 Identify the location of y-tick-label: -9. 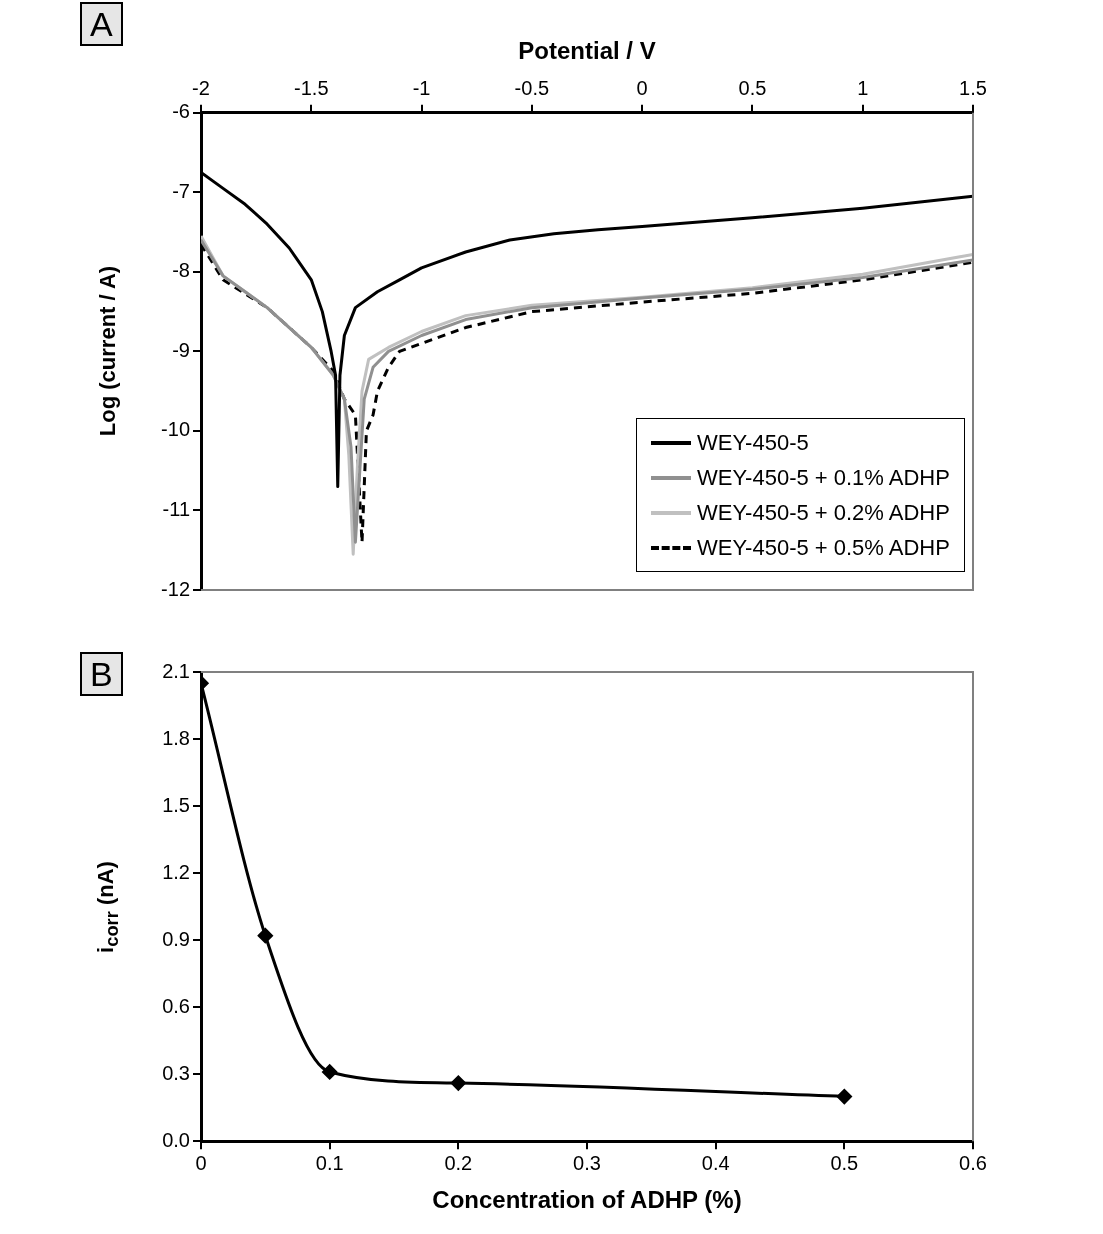
(181, 349).